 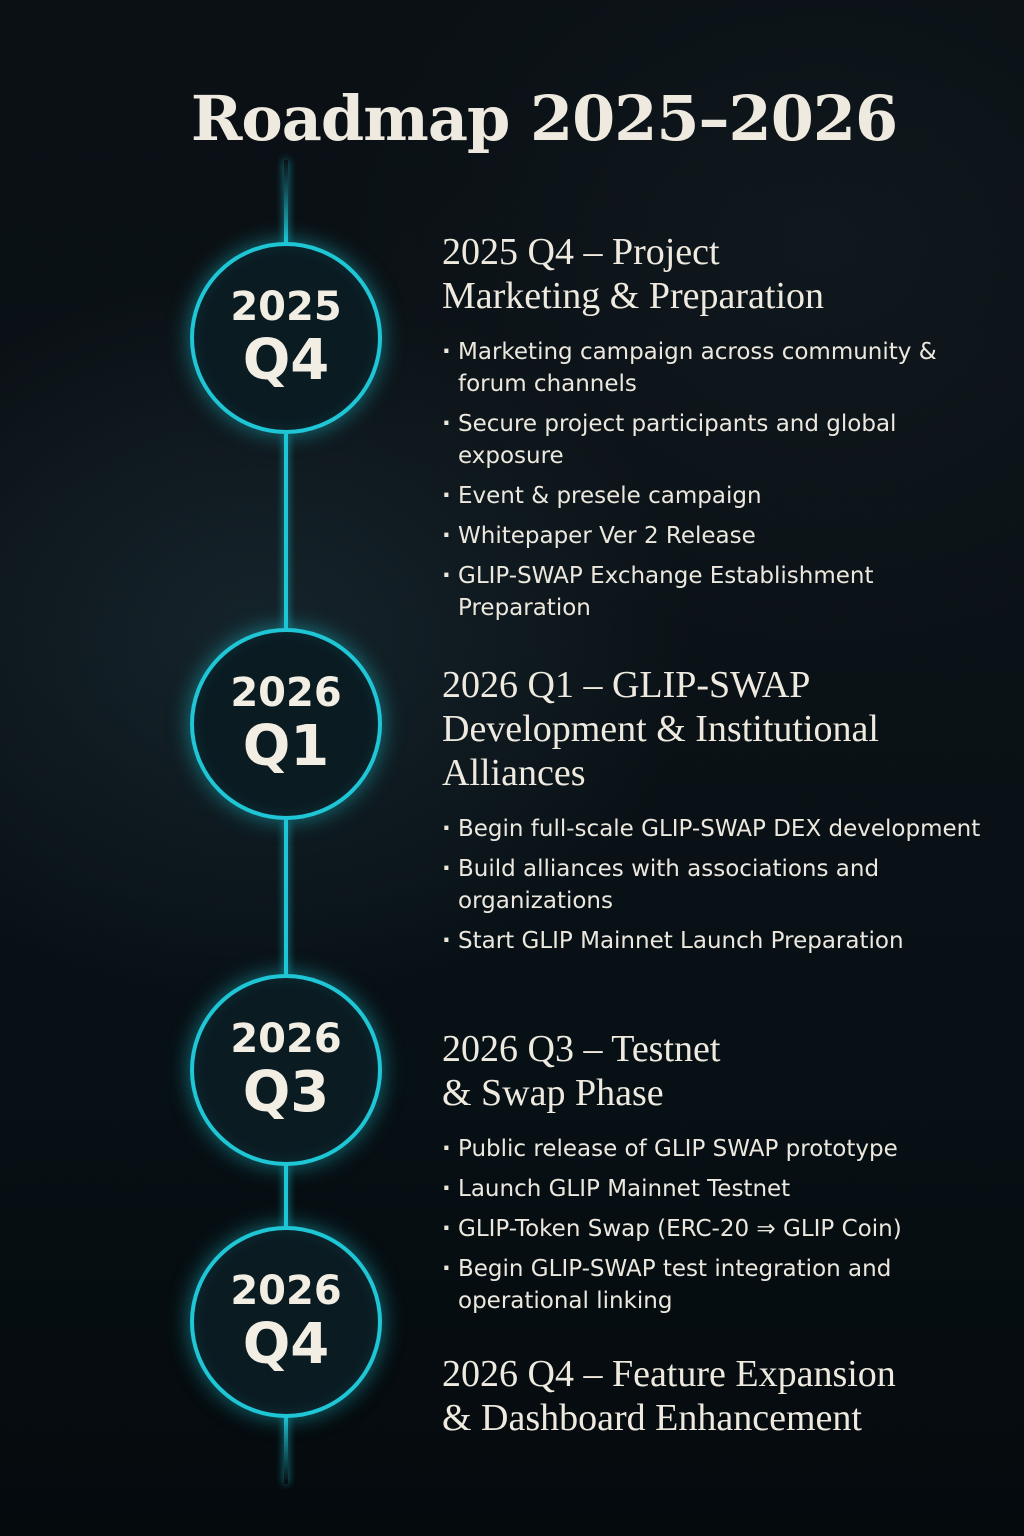 What do you see at coordinates (544, 118) in the screenshot?
I see `page-title: Roadmap 2025–2026` at bounding box center [544, 118].